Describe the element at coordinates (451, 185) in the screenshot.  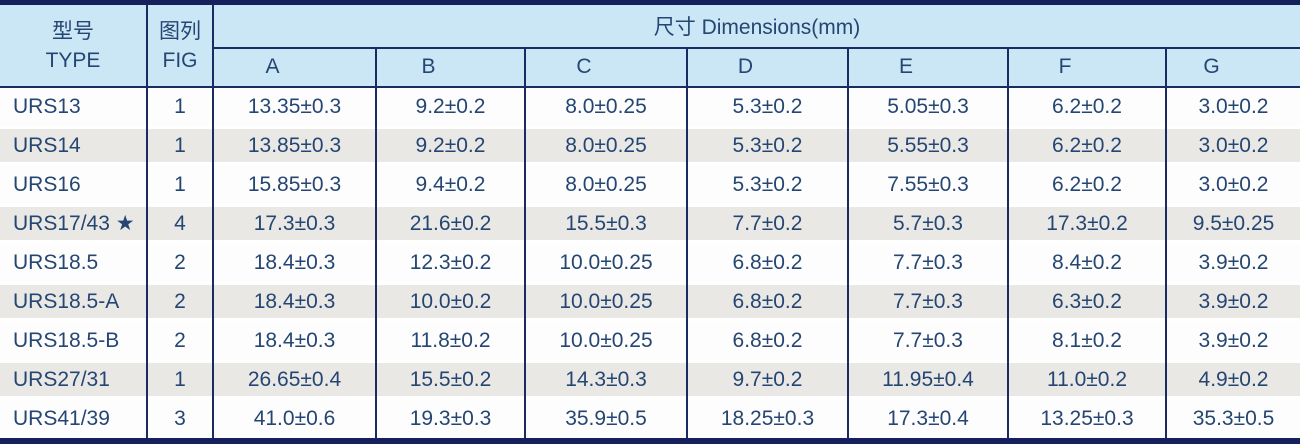
I see `dim-cell: 9.4±0.2` at that location.